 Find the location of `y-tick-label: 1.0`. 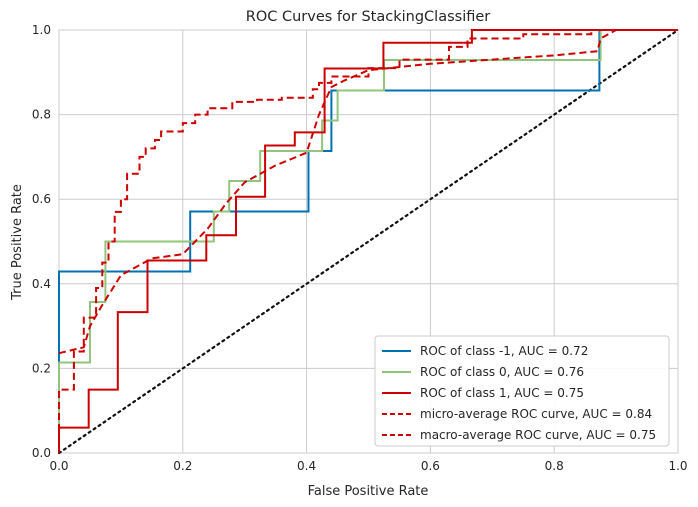

y-tick-label: 1.0 is located at coordinates (41, 30).